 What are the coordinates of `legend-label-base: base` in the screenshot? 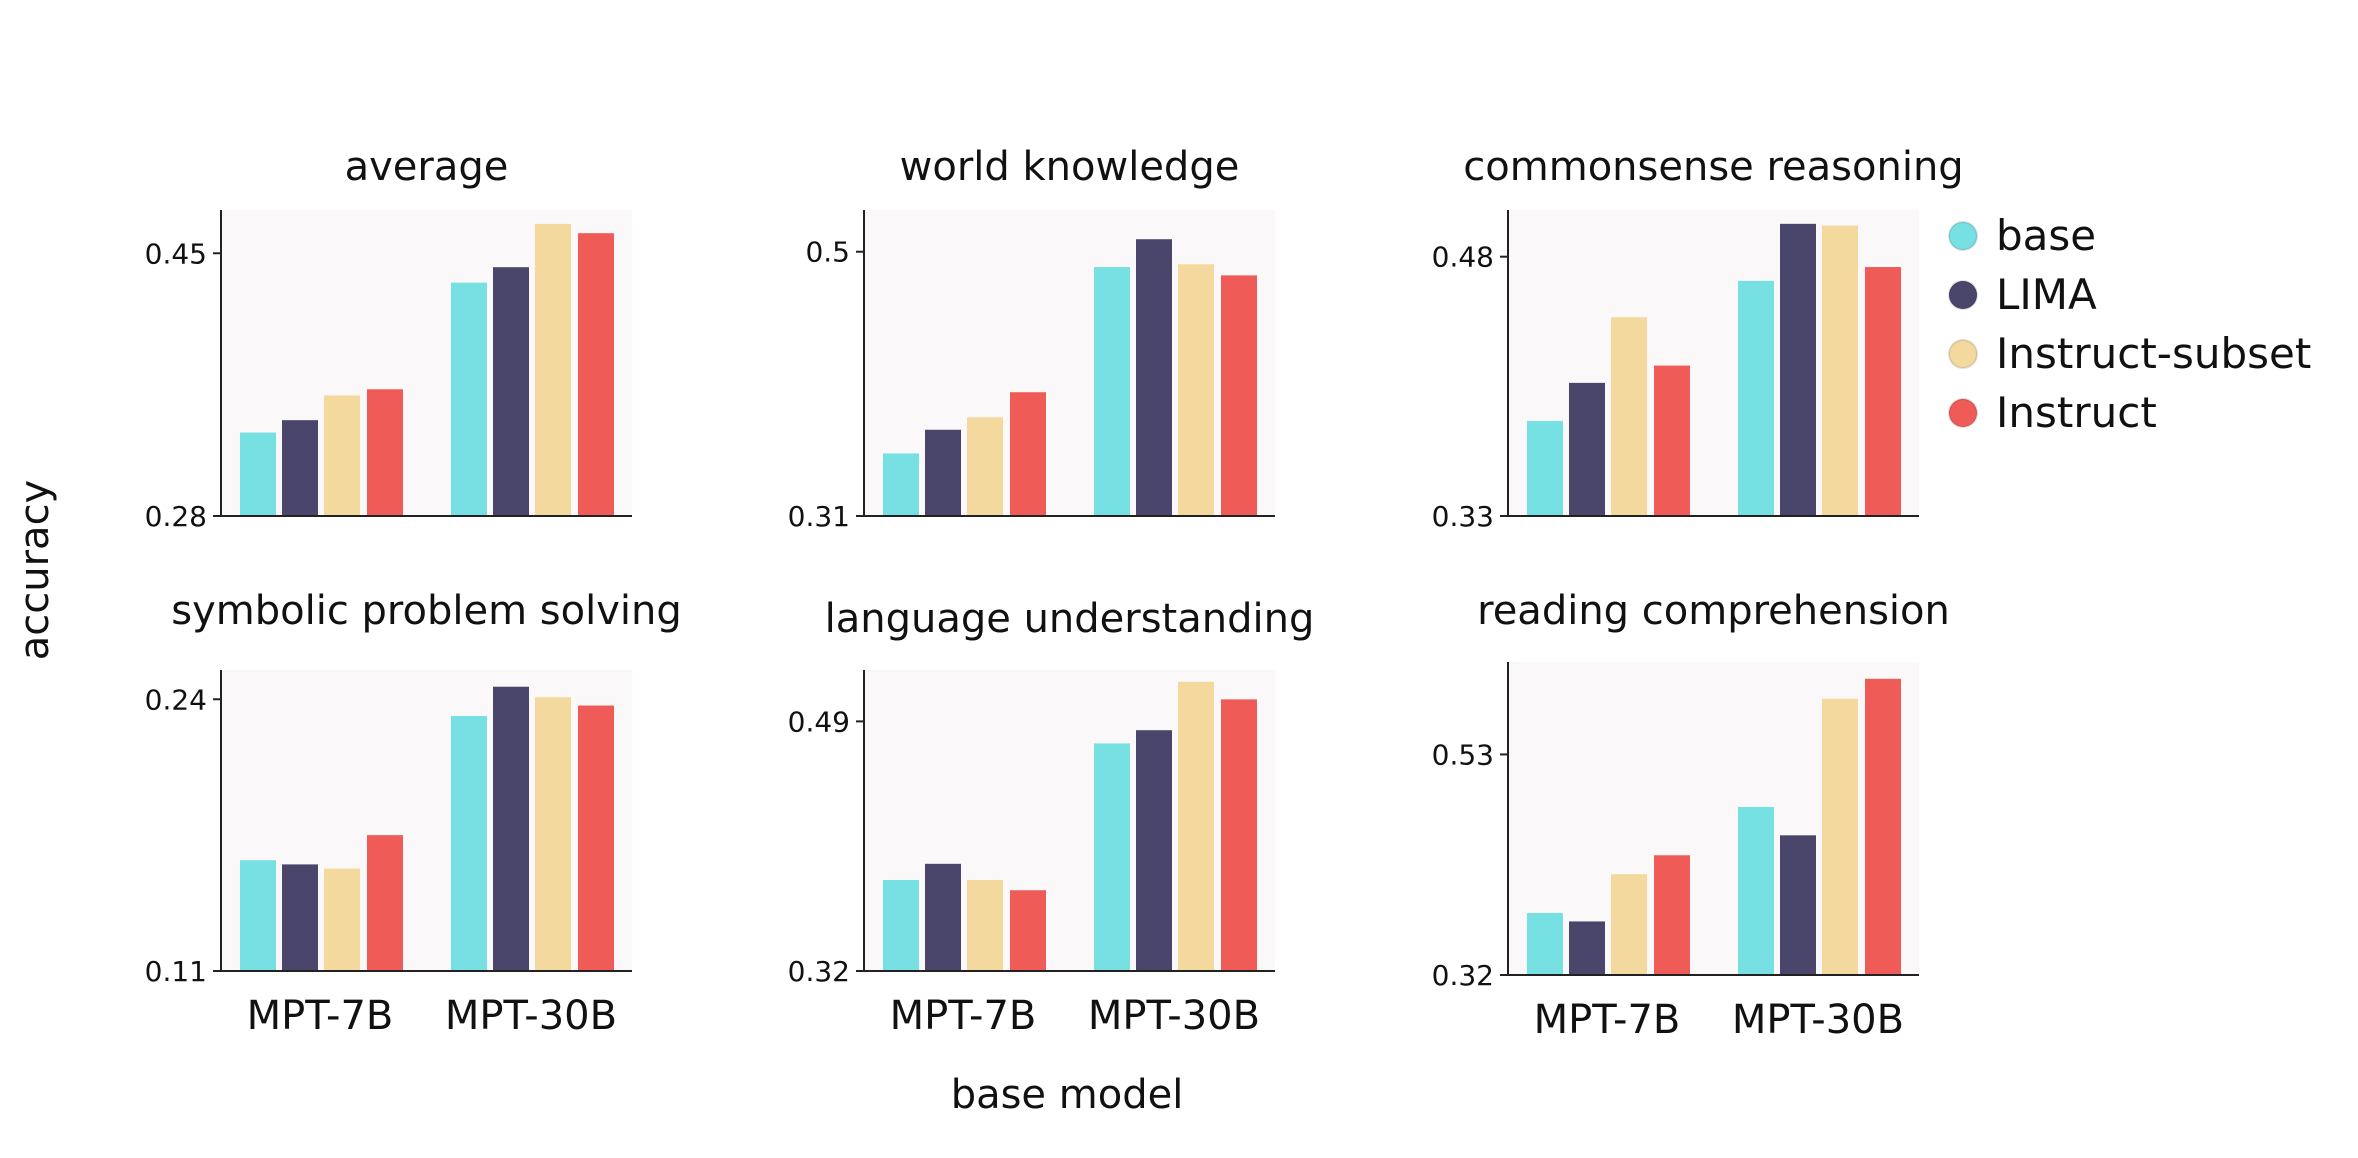 It's located at (2046, 235).